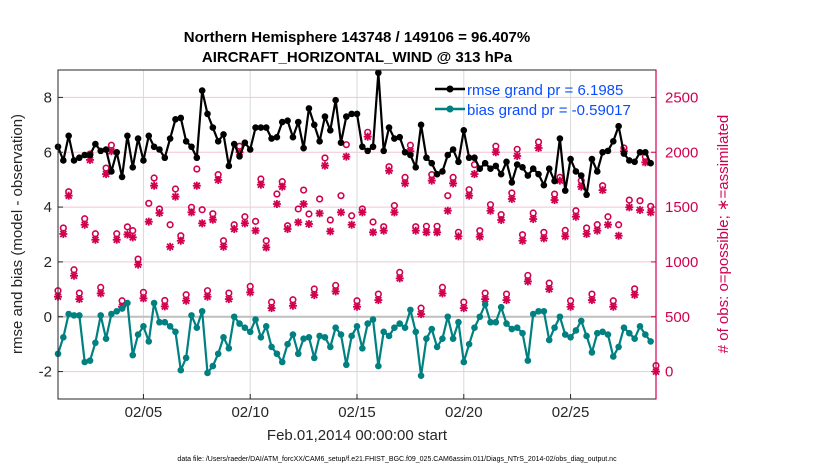  I want to click on x-axis-label: Feb.01,2014 00:00:00 start, so click(357, 435).